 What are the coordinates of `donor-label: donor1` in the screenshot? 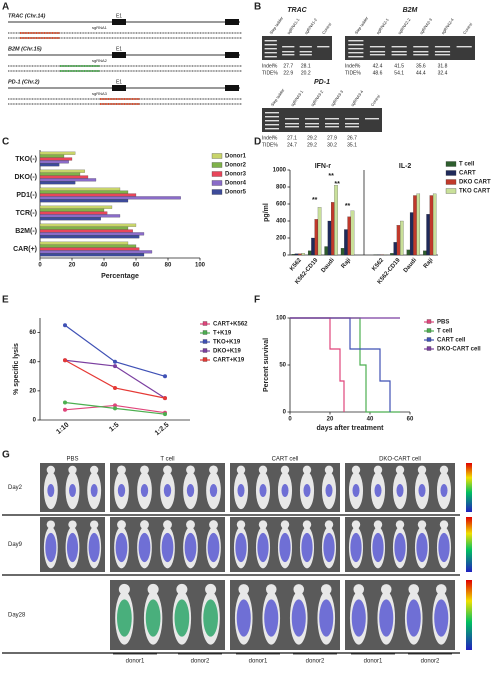 It's located at (373, 662).